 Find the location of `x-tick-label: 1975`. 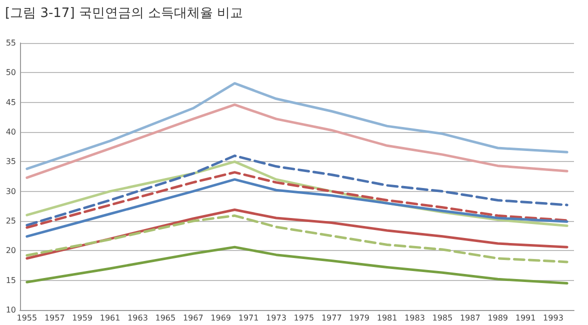

x-tick-label: 1975 is located at coordinates (304, 318).